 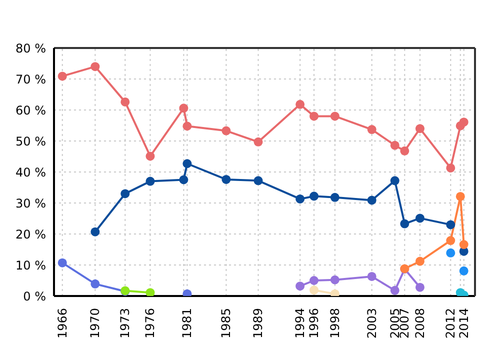 I want to click on x-tick-label: 1981, so click(x=187, y=323).